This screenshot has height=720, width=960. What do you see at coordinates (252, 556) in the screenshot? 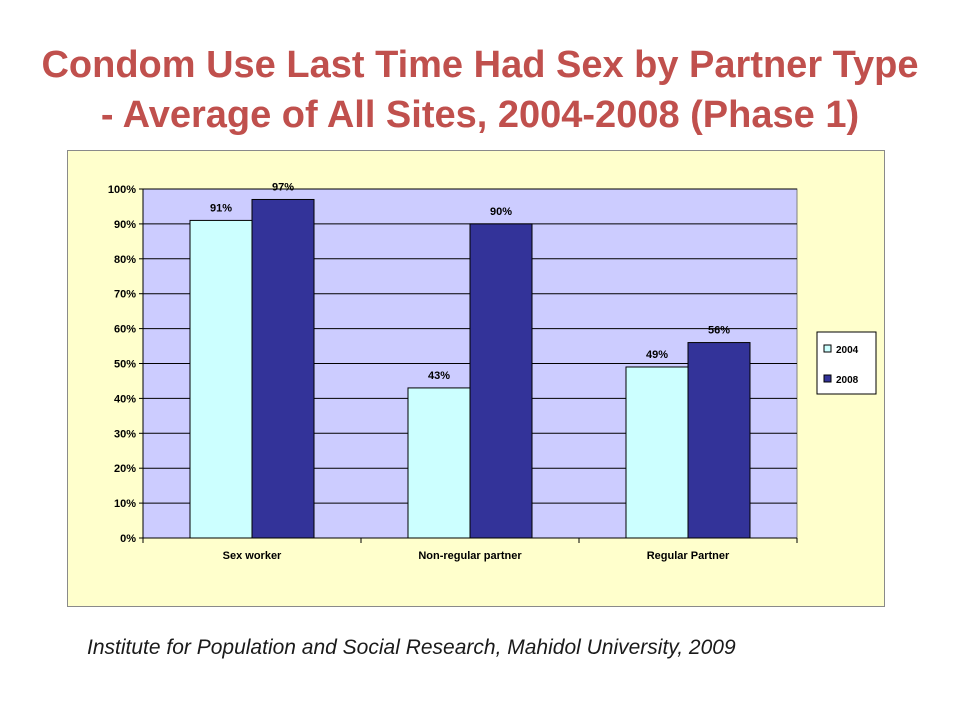
I see `x-tick-label: Sex worker` at bounding box center [252, 556].